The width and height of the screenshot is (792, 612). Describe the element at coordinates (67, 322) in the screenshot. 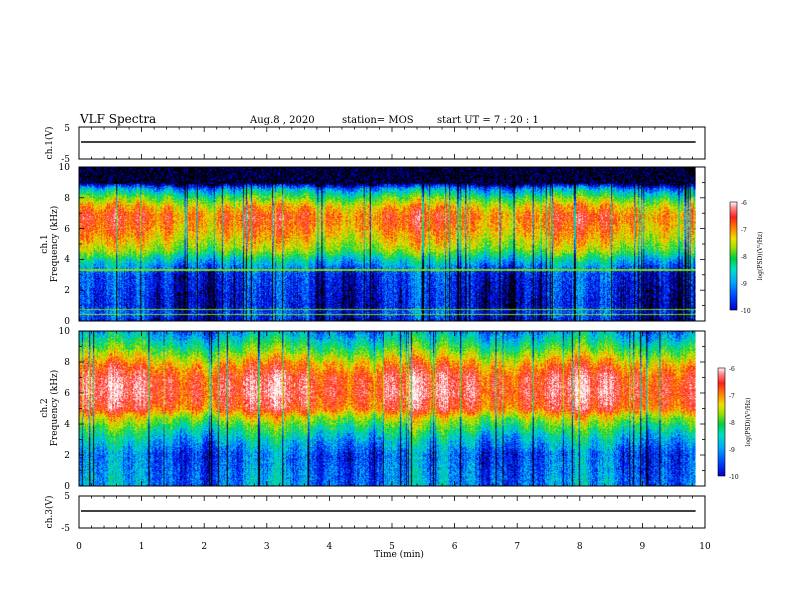

I see `ch1-freq-tick-0: 0` at that location.